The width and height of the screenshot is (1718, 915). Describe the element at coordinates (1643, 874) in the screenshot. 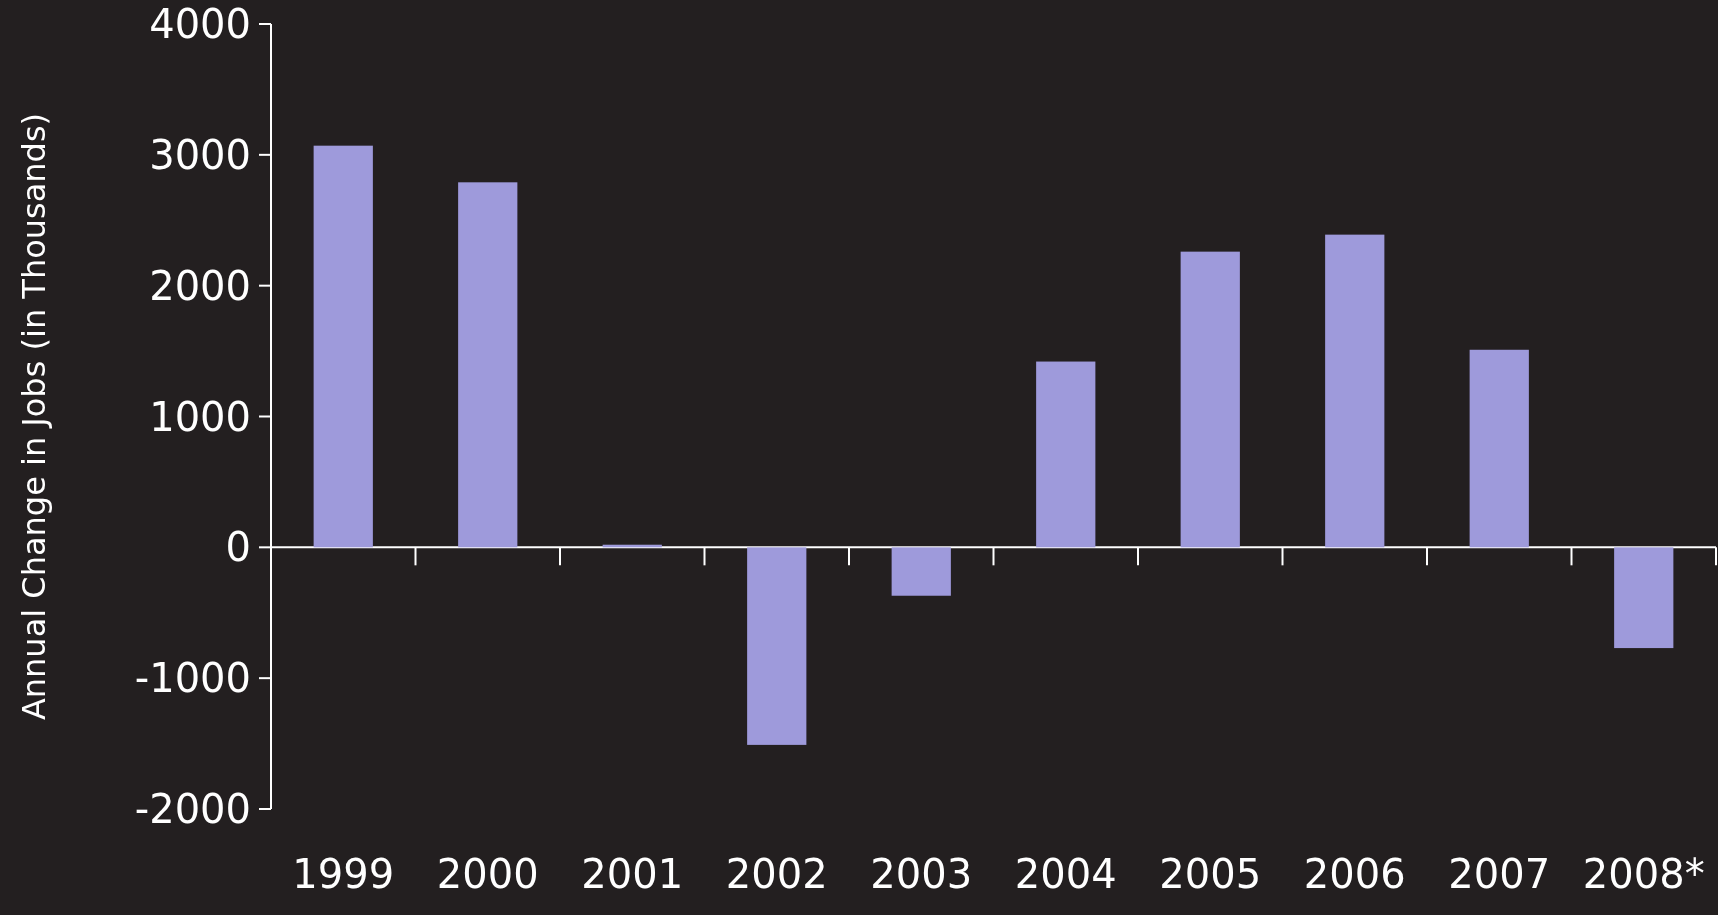

I see `x-tick-label: 2008*` at that location.